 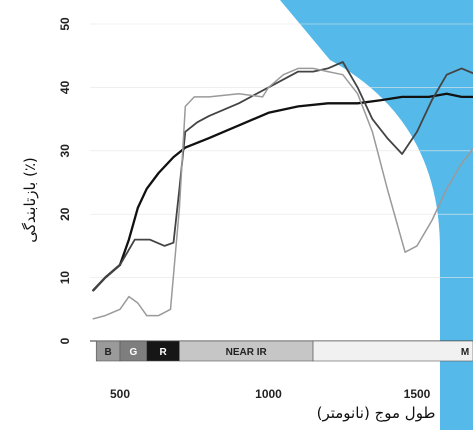 What do you see at coordinates (65, 87) in the screenshot?
I see `y-tick-label: 40` at bounding box center [65, 87].